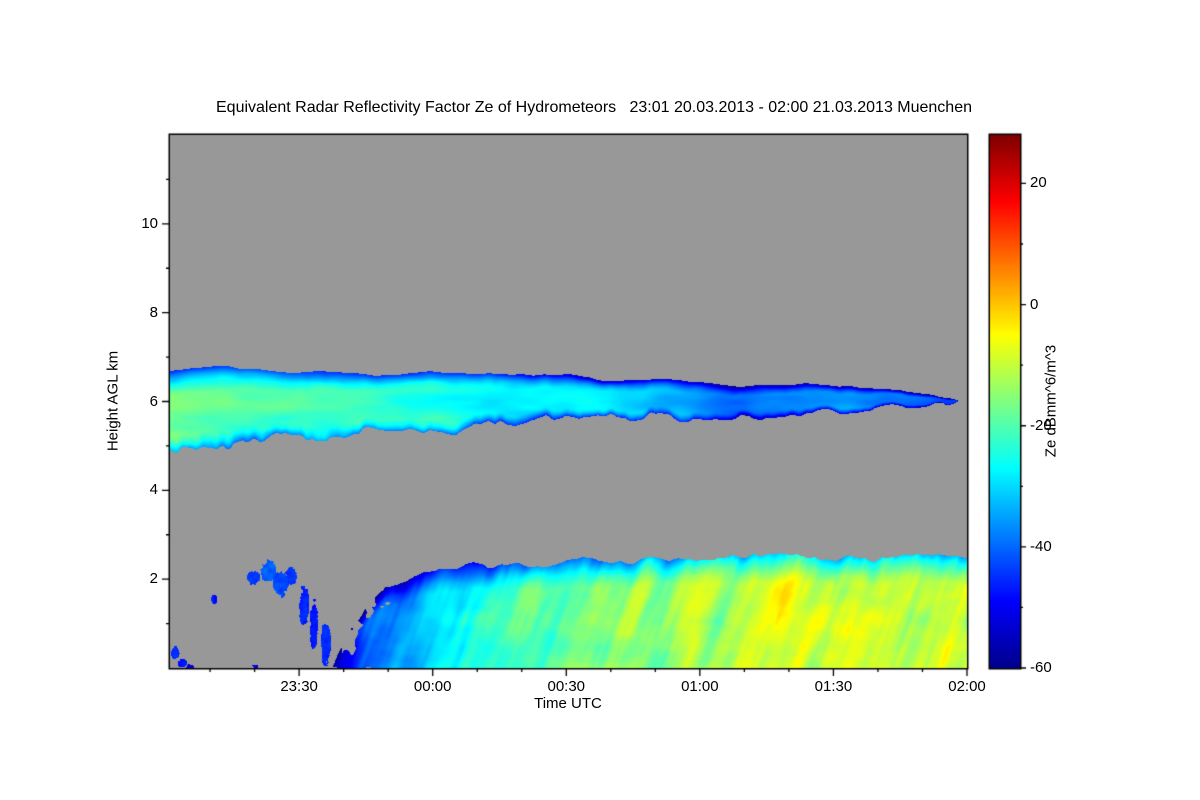 The image size is (1200, 800). What do you see at coordinates (153, 401) in the screenshot?
I see `y-tick-label: 6` at bounding box center [153, 401].